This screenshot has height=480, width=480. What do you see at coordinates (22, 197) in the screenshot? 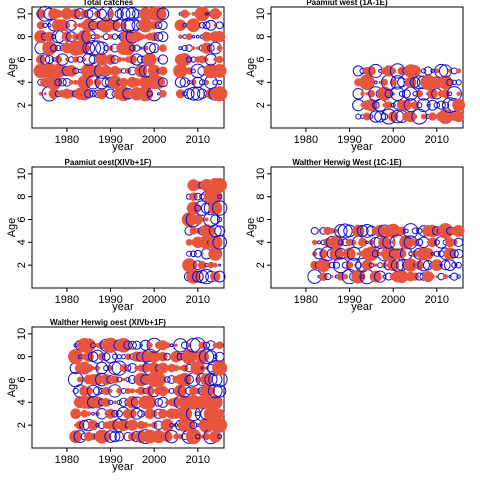
I see `y-tick-label: 8` at bounding box center [22, 197].